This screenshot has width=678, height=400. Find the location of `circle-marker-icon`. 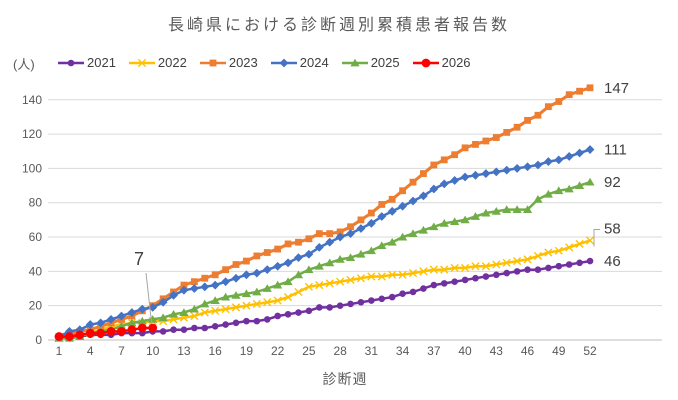

circle-marker-icon is located at coordinates (71, 62).